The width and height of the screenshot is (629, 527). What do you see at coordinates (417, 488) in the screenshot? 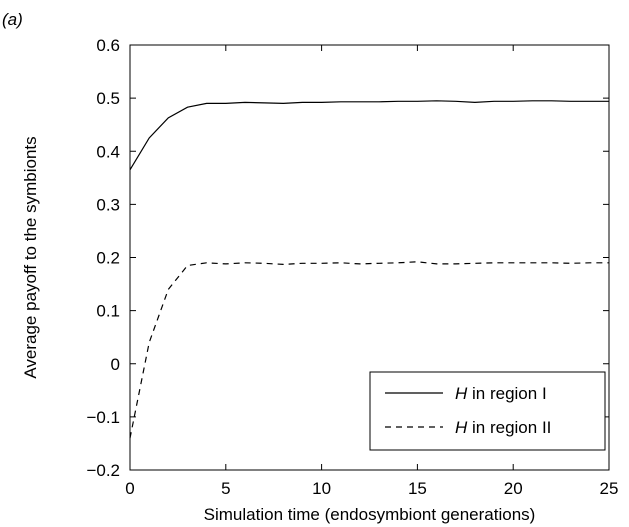
I see `x-tick-label: 15` at bounding box center [417, 488].